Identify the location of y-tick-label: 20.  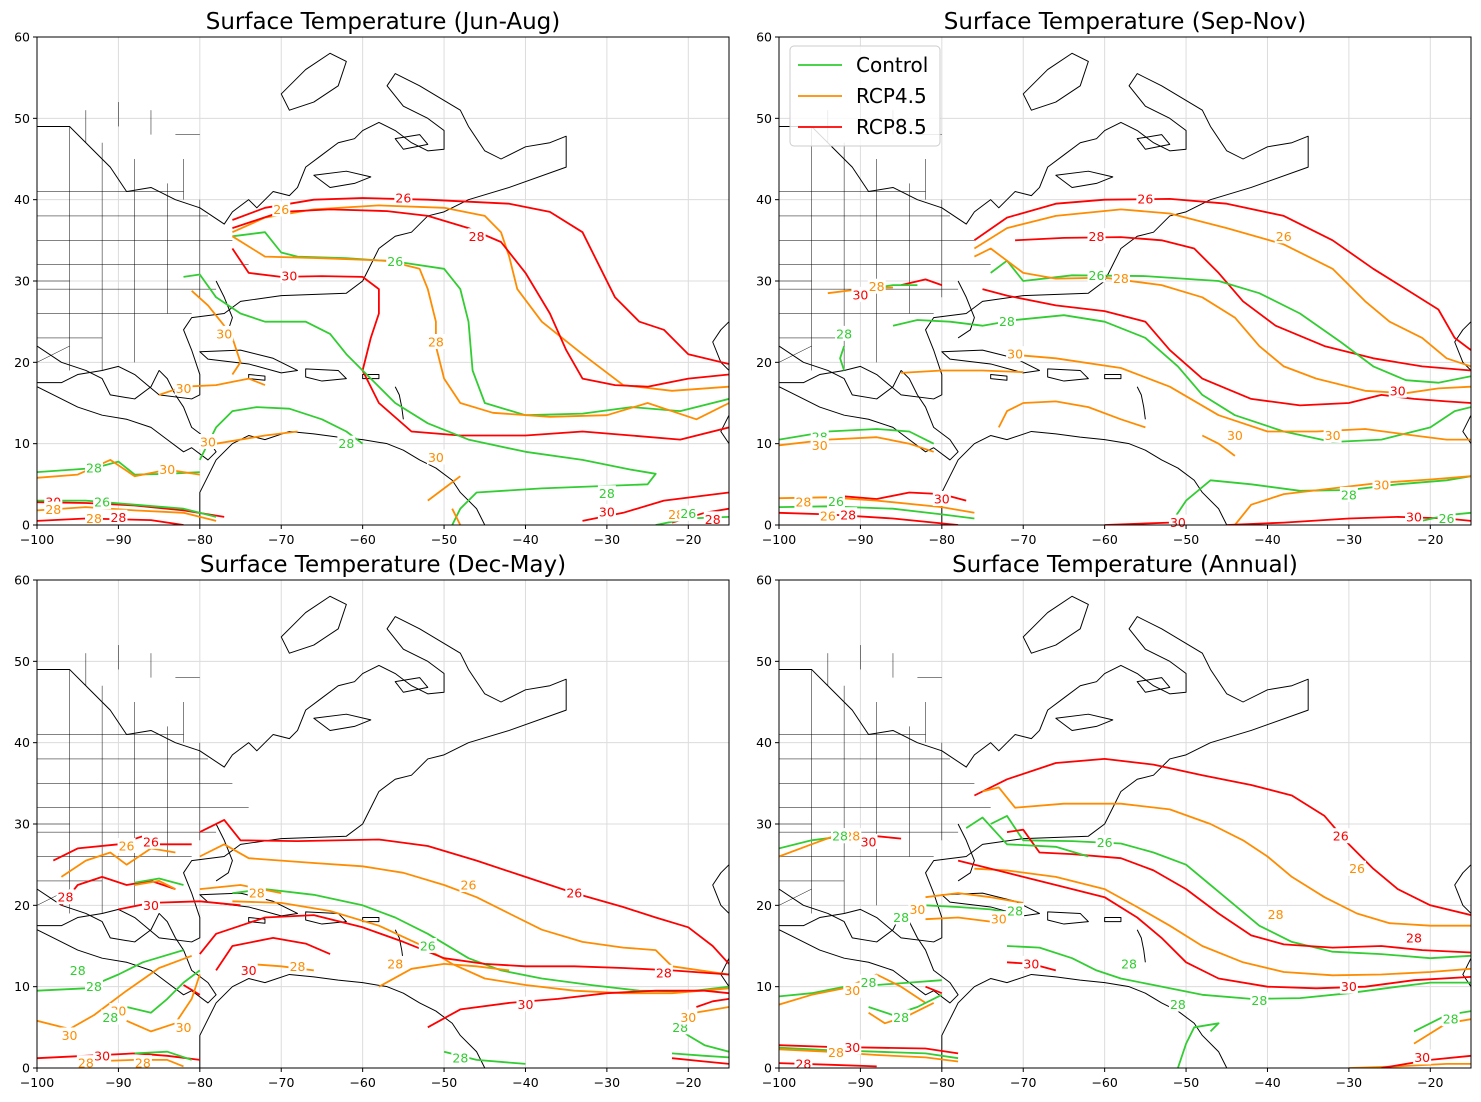
(764, 905).